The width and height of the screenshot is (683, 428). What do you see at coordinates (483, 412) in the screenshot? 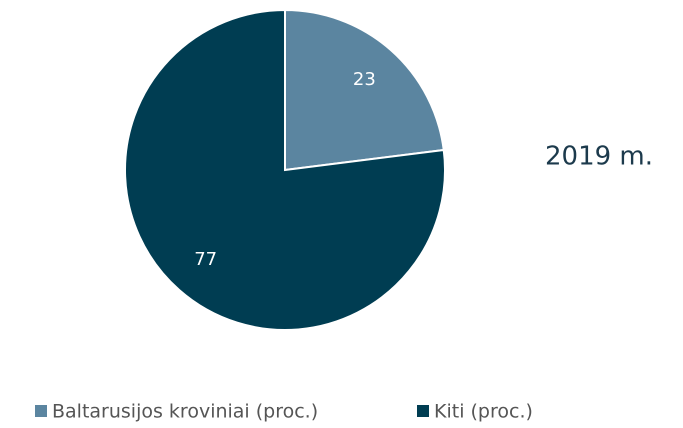
I see `legend-label: Kiti (proc.)` at bounding box center [483, 412].